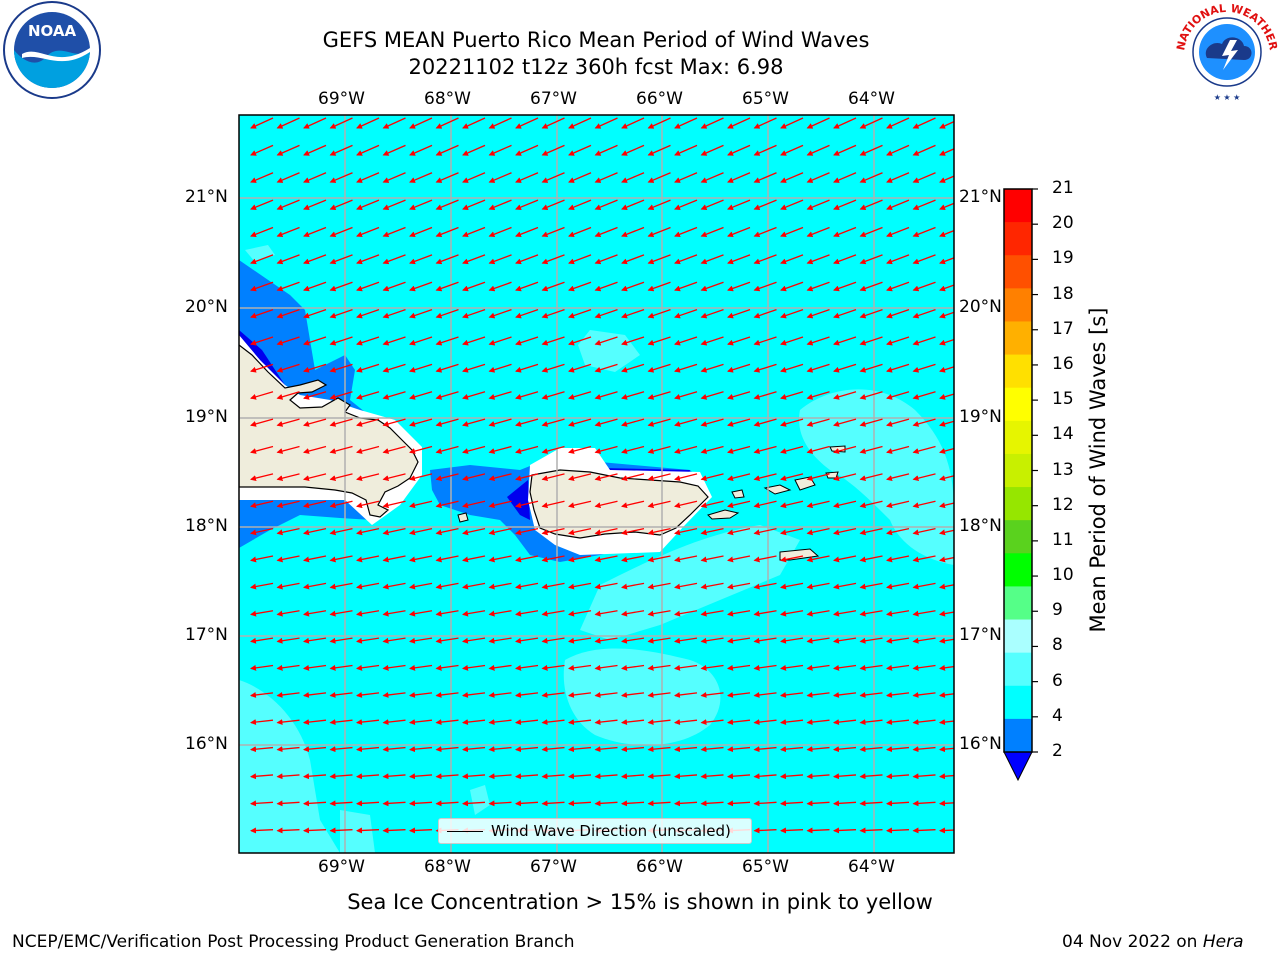 The height and width of the screenshot is (960, 1280). I want to click on lat-label-right-21n: 21°N, so click(980, 197).